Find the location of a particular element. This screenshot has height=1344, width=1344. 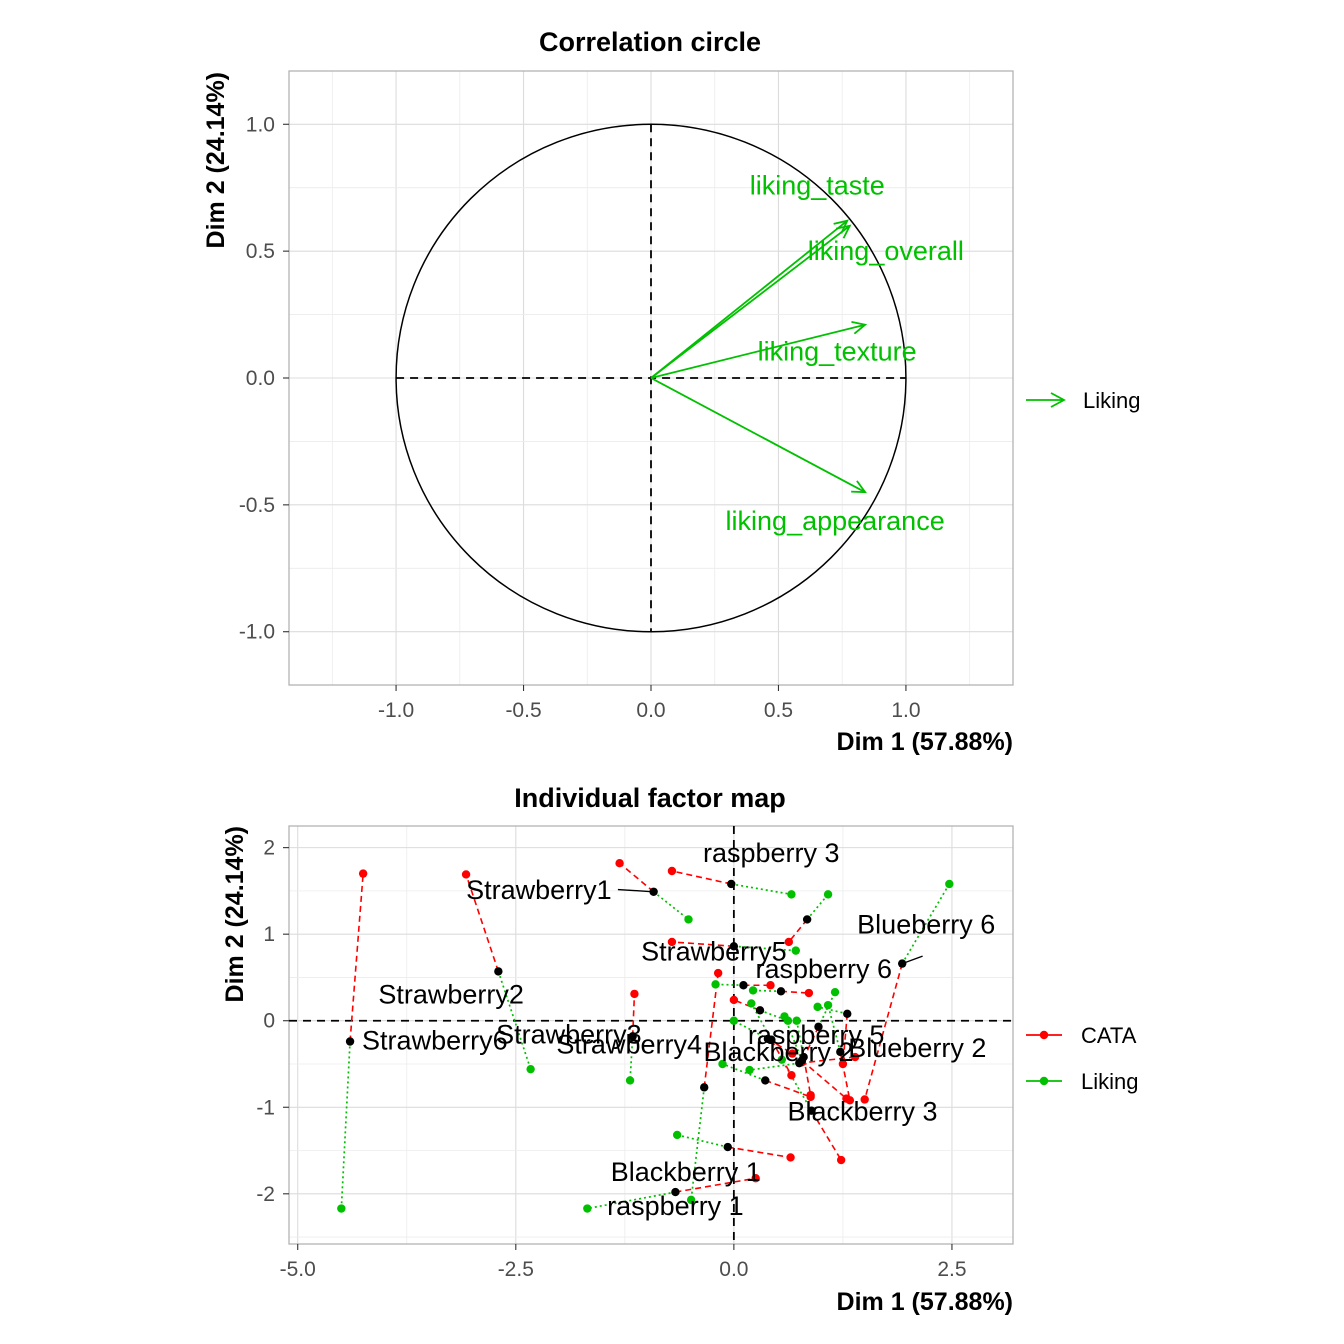

point-label-strawberry5: Strawberry5 is located at coordinates (714, 951).